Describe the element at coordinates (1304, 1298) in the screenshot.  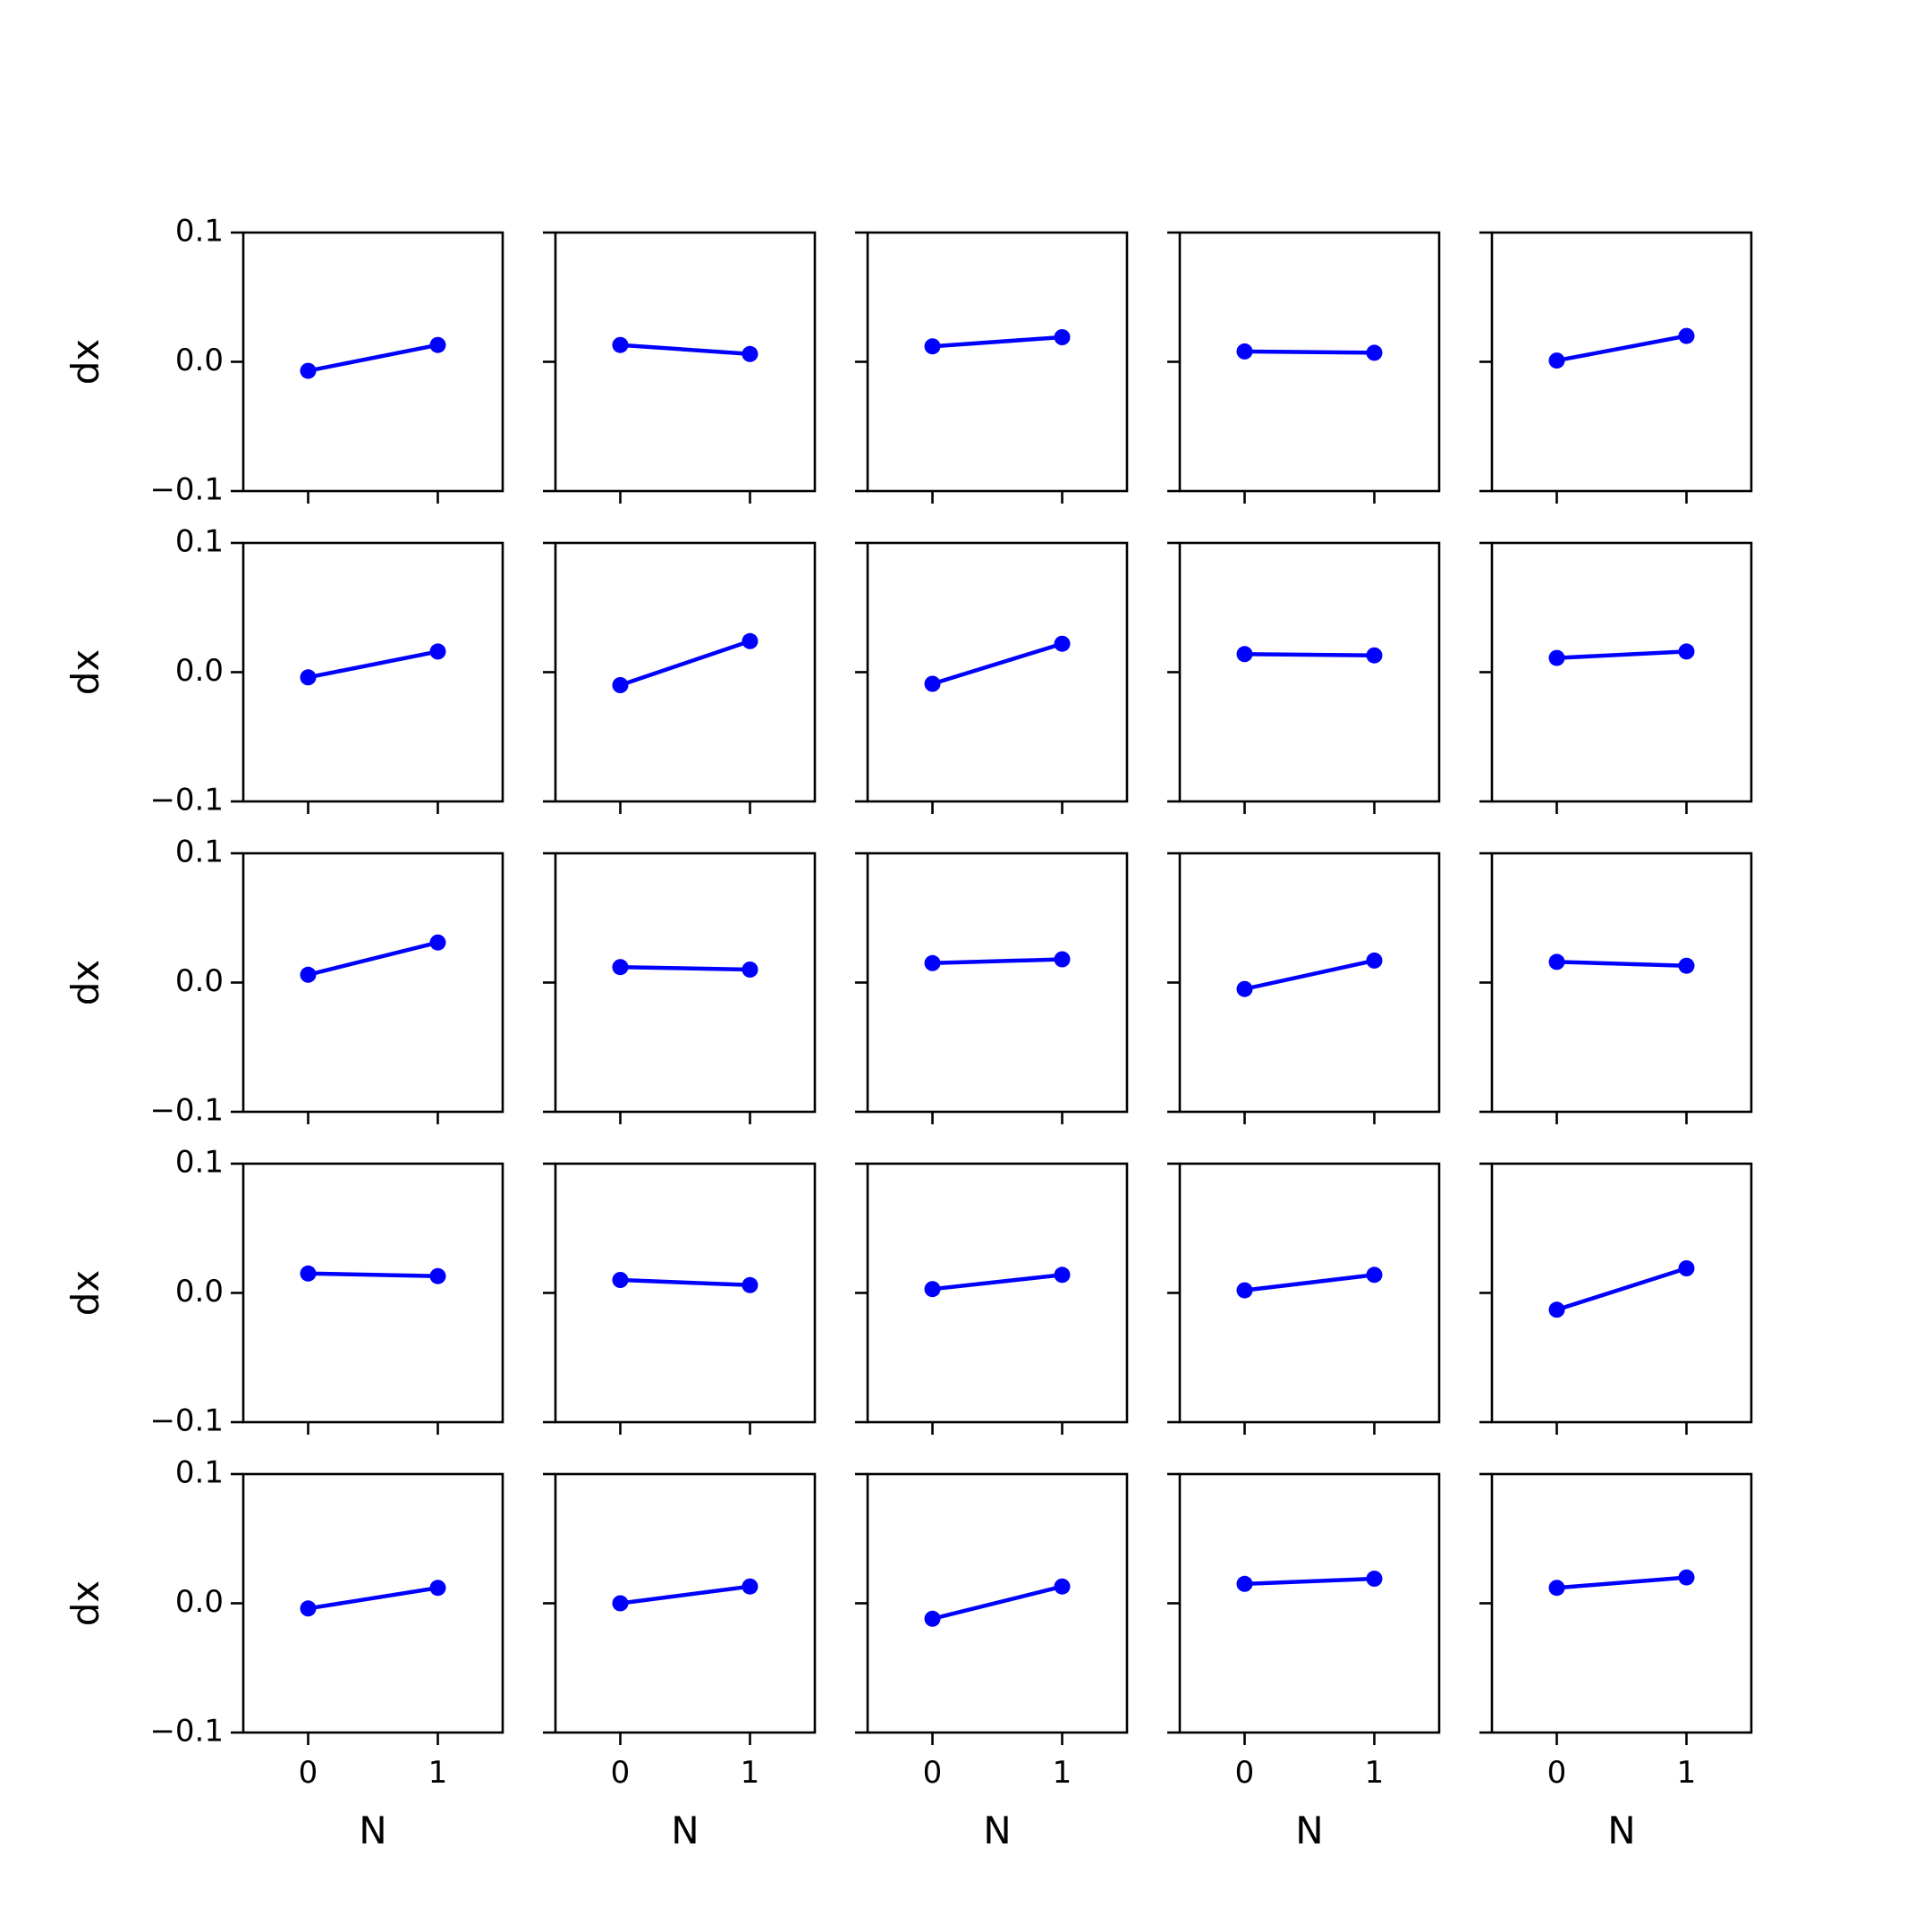
I see `subplot-r4-c4` at that location.